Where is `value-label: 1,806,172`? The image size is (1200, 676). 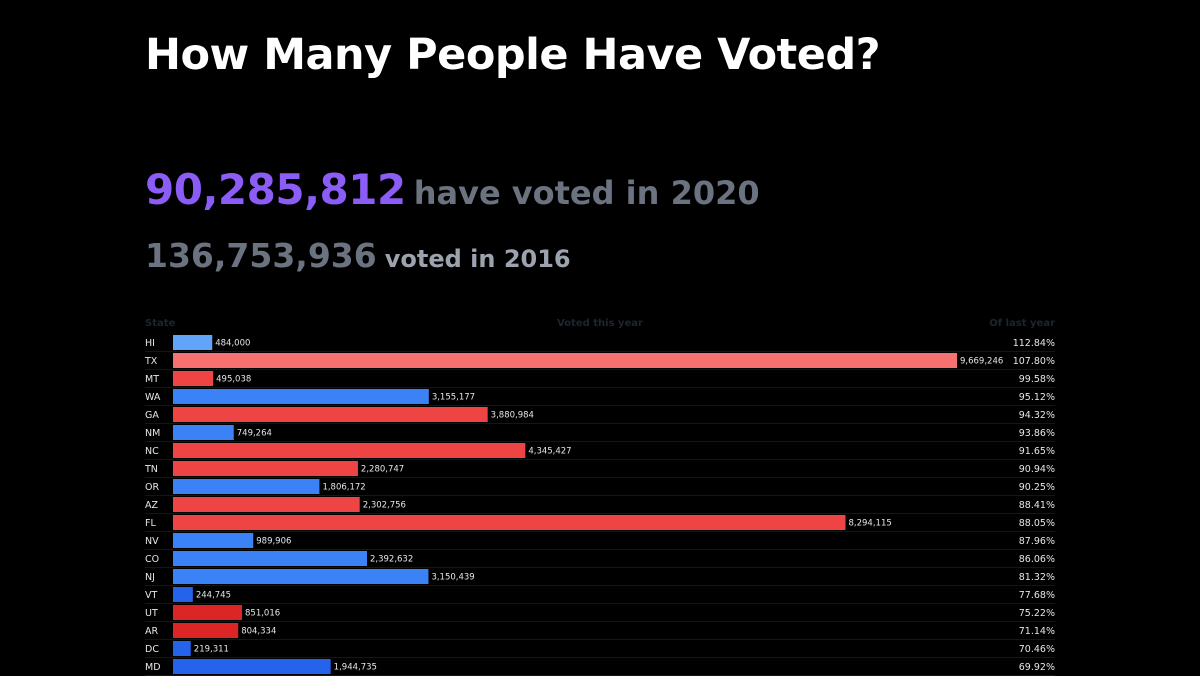 value-label: 1,806,172 is located at coordinates (343, 488).